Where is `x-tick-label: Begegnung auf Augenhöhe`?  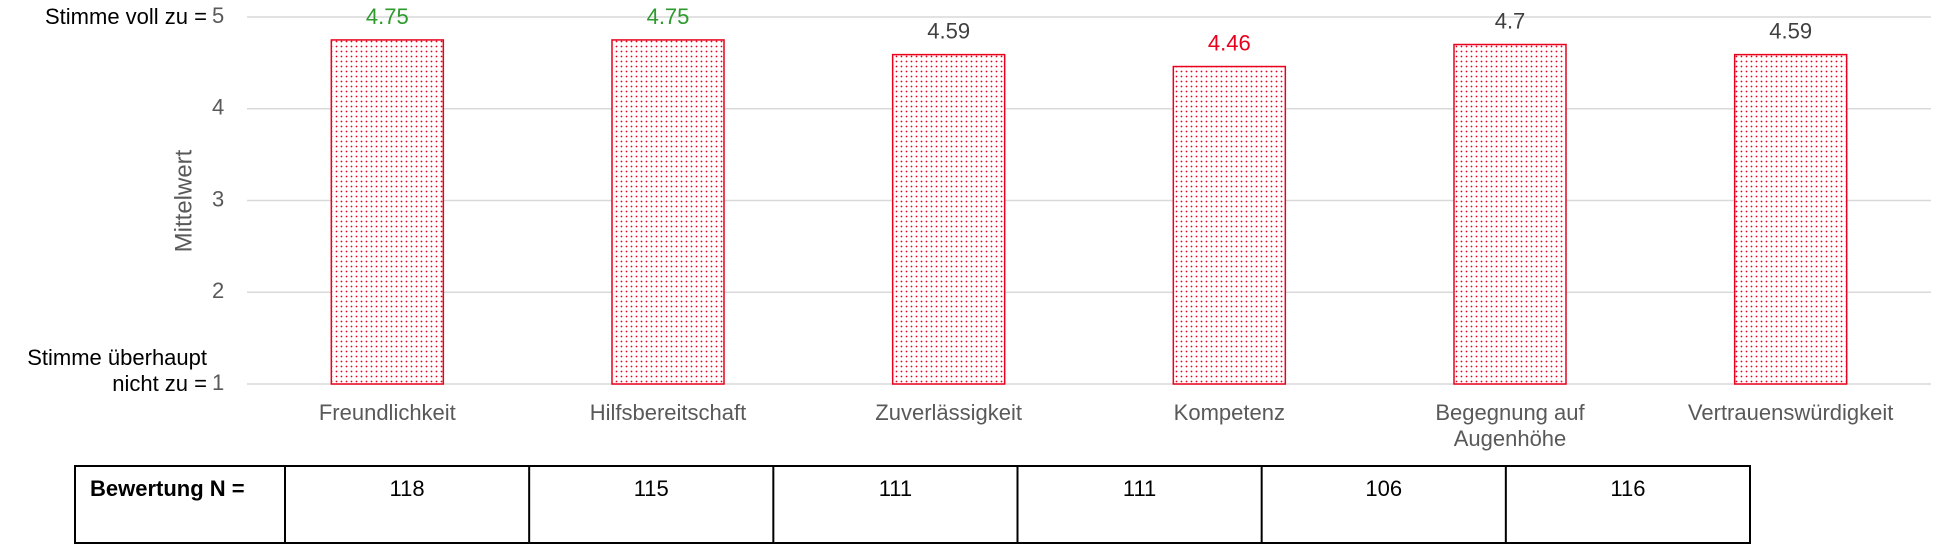 x-tick-label: Begegnung auf Augenhöhe is located at coordinates (1510, 425).